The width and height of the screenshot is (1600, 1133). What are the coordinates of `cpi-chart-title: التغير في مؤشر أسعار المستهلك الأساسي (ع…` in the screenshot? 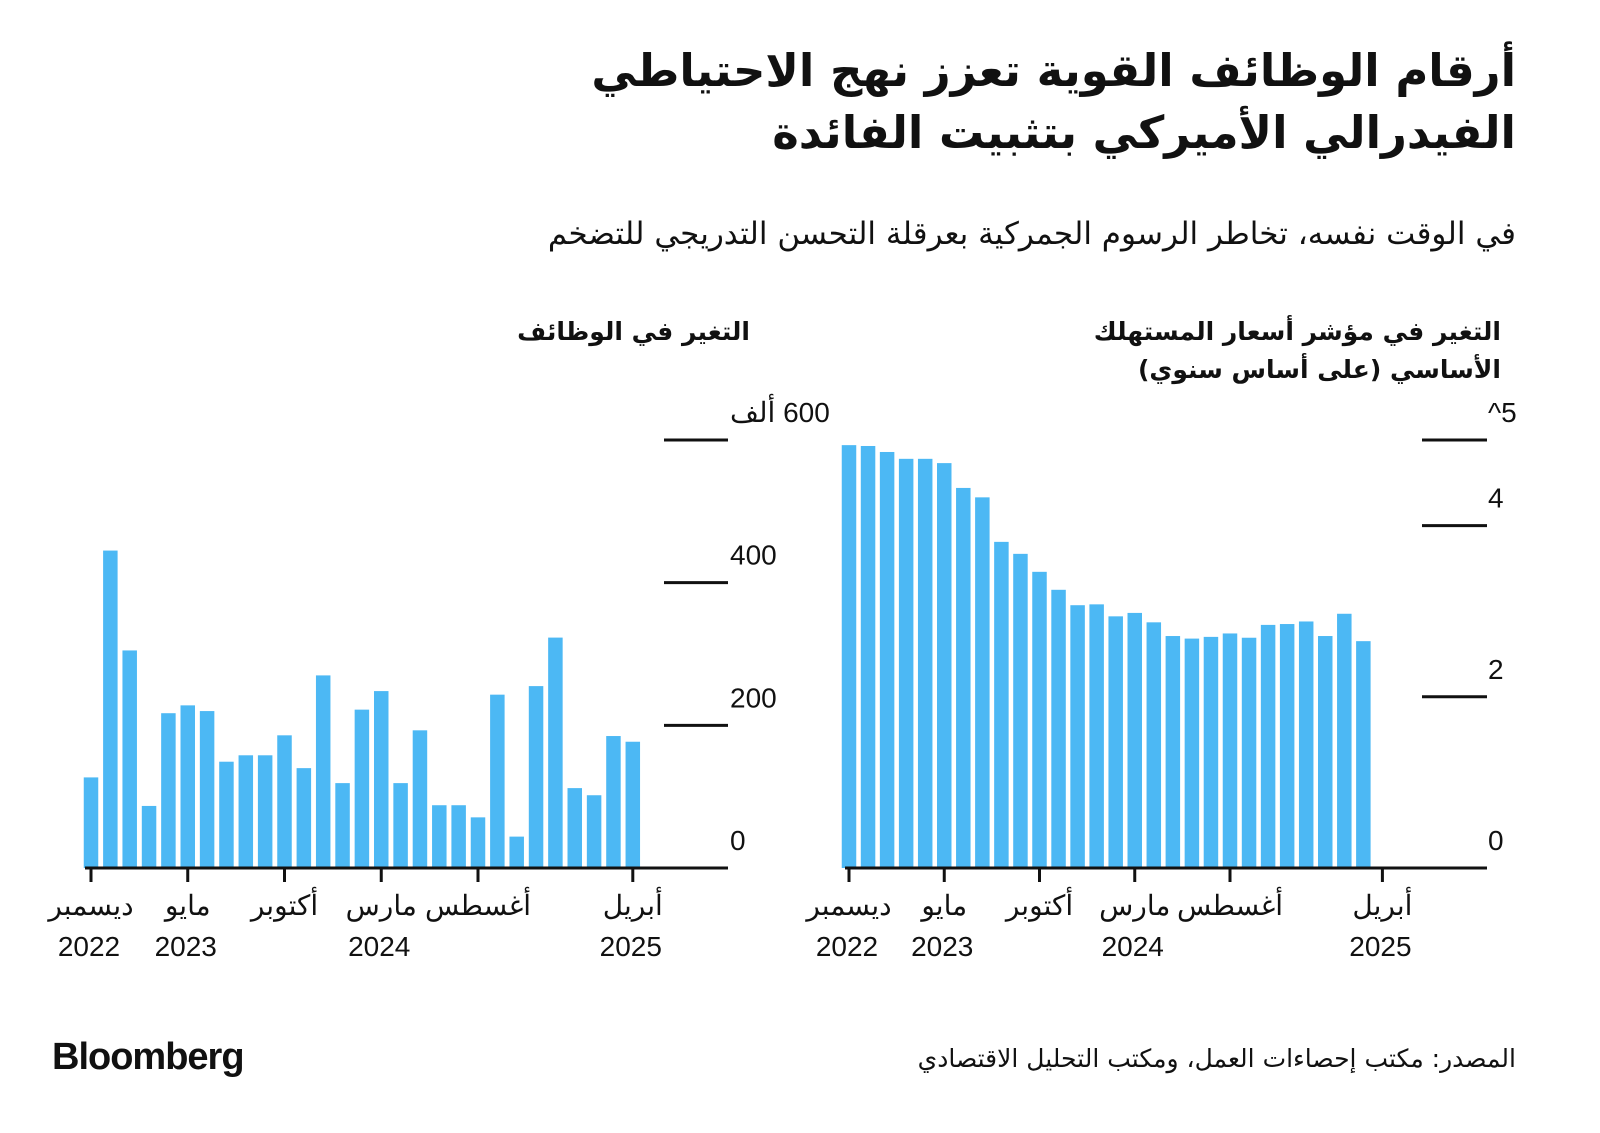 It's located at (1221, 351).